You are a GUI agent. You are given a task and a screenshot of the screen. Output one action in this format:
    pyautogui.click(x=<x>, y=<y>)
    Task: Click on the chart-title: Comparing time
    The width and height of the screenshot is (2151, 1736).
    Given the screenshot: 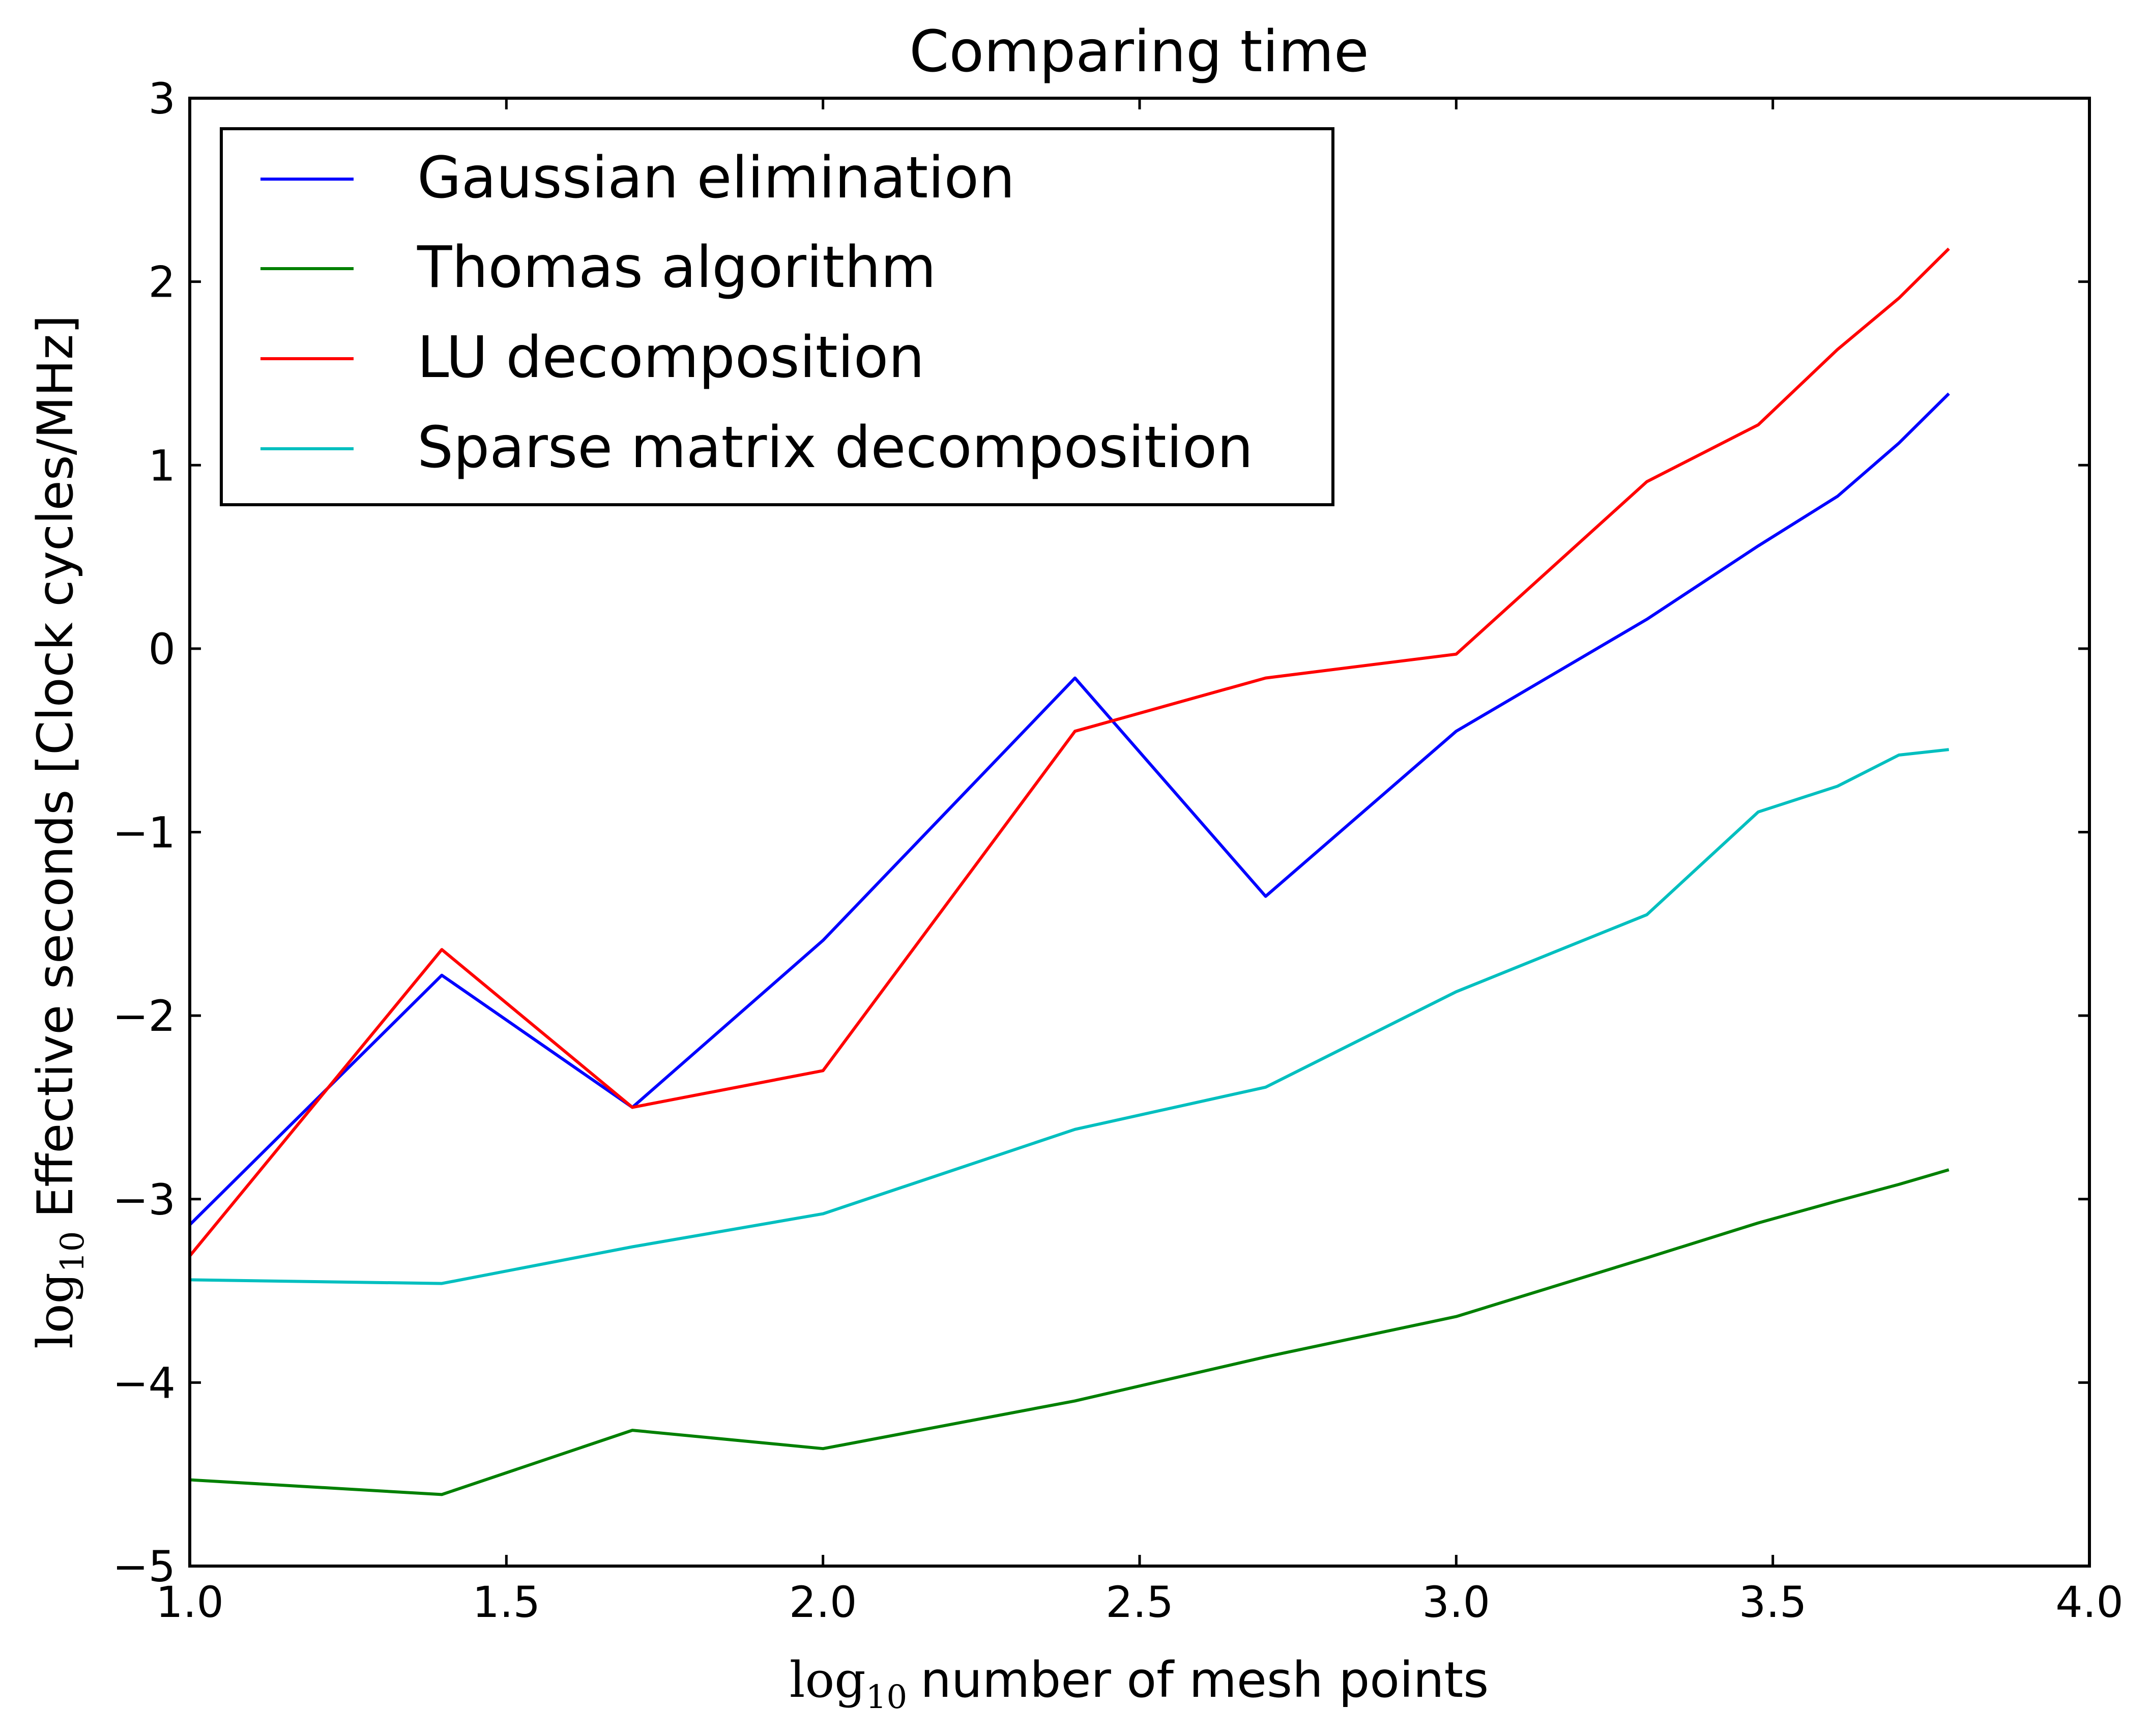 What is the action you would take?
    pyautogui.click(x=1139, y=52)
    